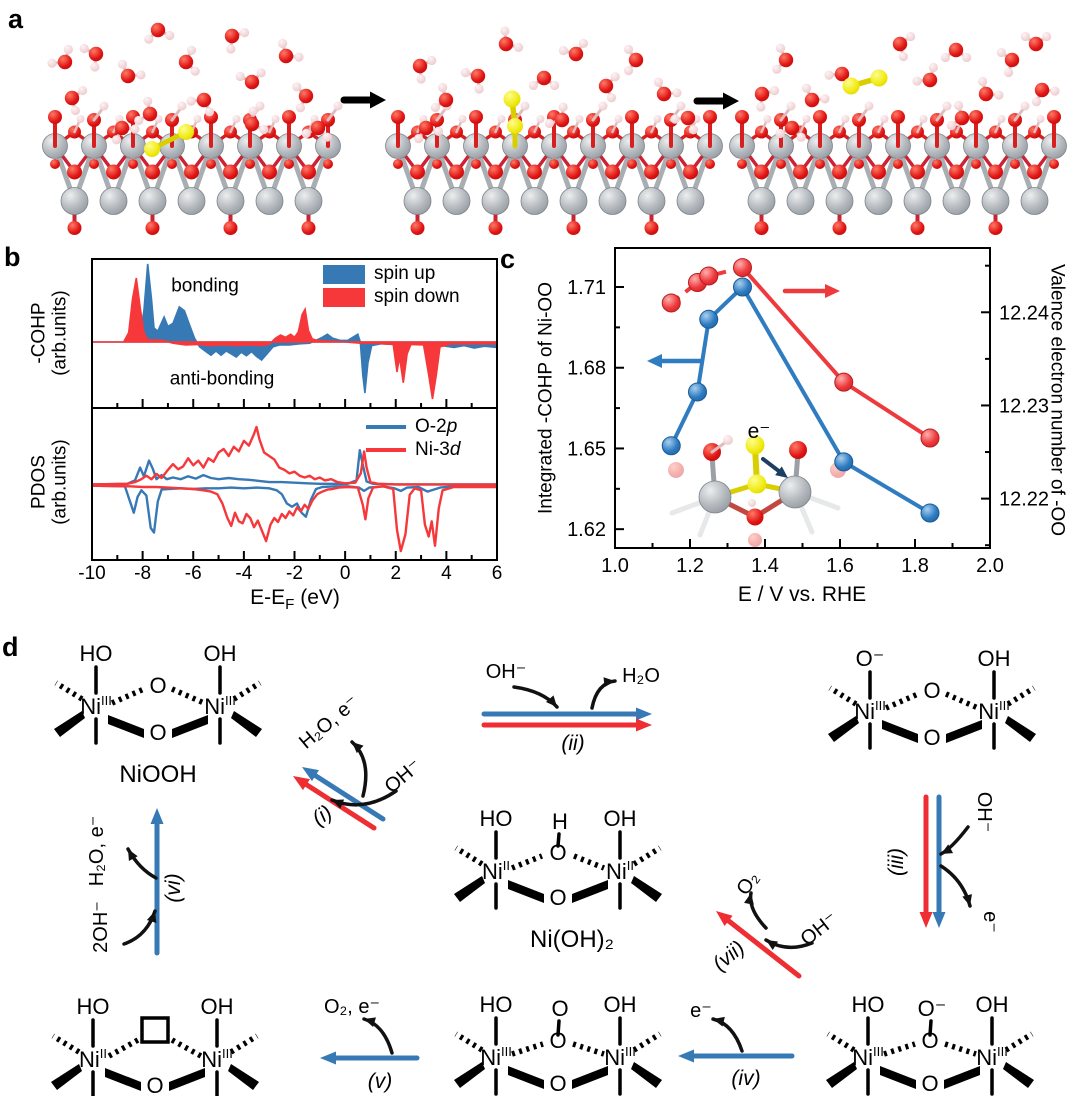 This screenshot has height=1096, width=1078. What do you see at coordinates (690, 566) in the screenshot?
I see `c-x-tick-label: 1.2` at bounding box center [690, 566].